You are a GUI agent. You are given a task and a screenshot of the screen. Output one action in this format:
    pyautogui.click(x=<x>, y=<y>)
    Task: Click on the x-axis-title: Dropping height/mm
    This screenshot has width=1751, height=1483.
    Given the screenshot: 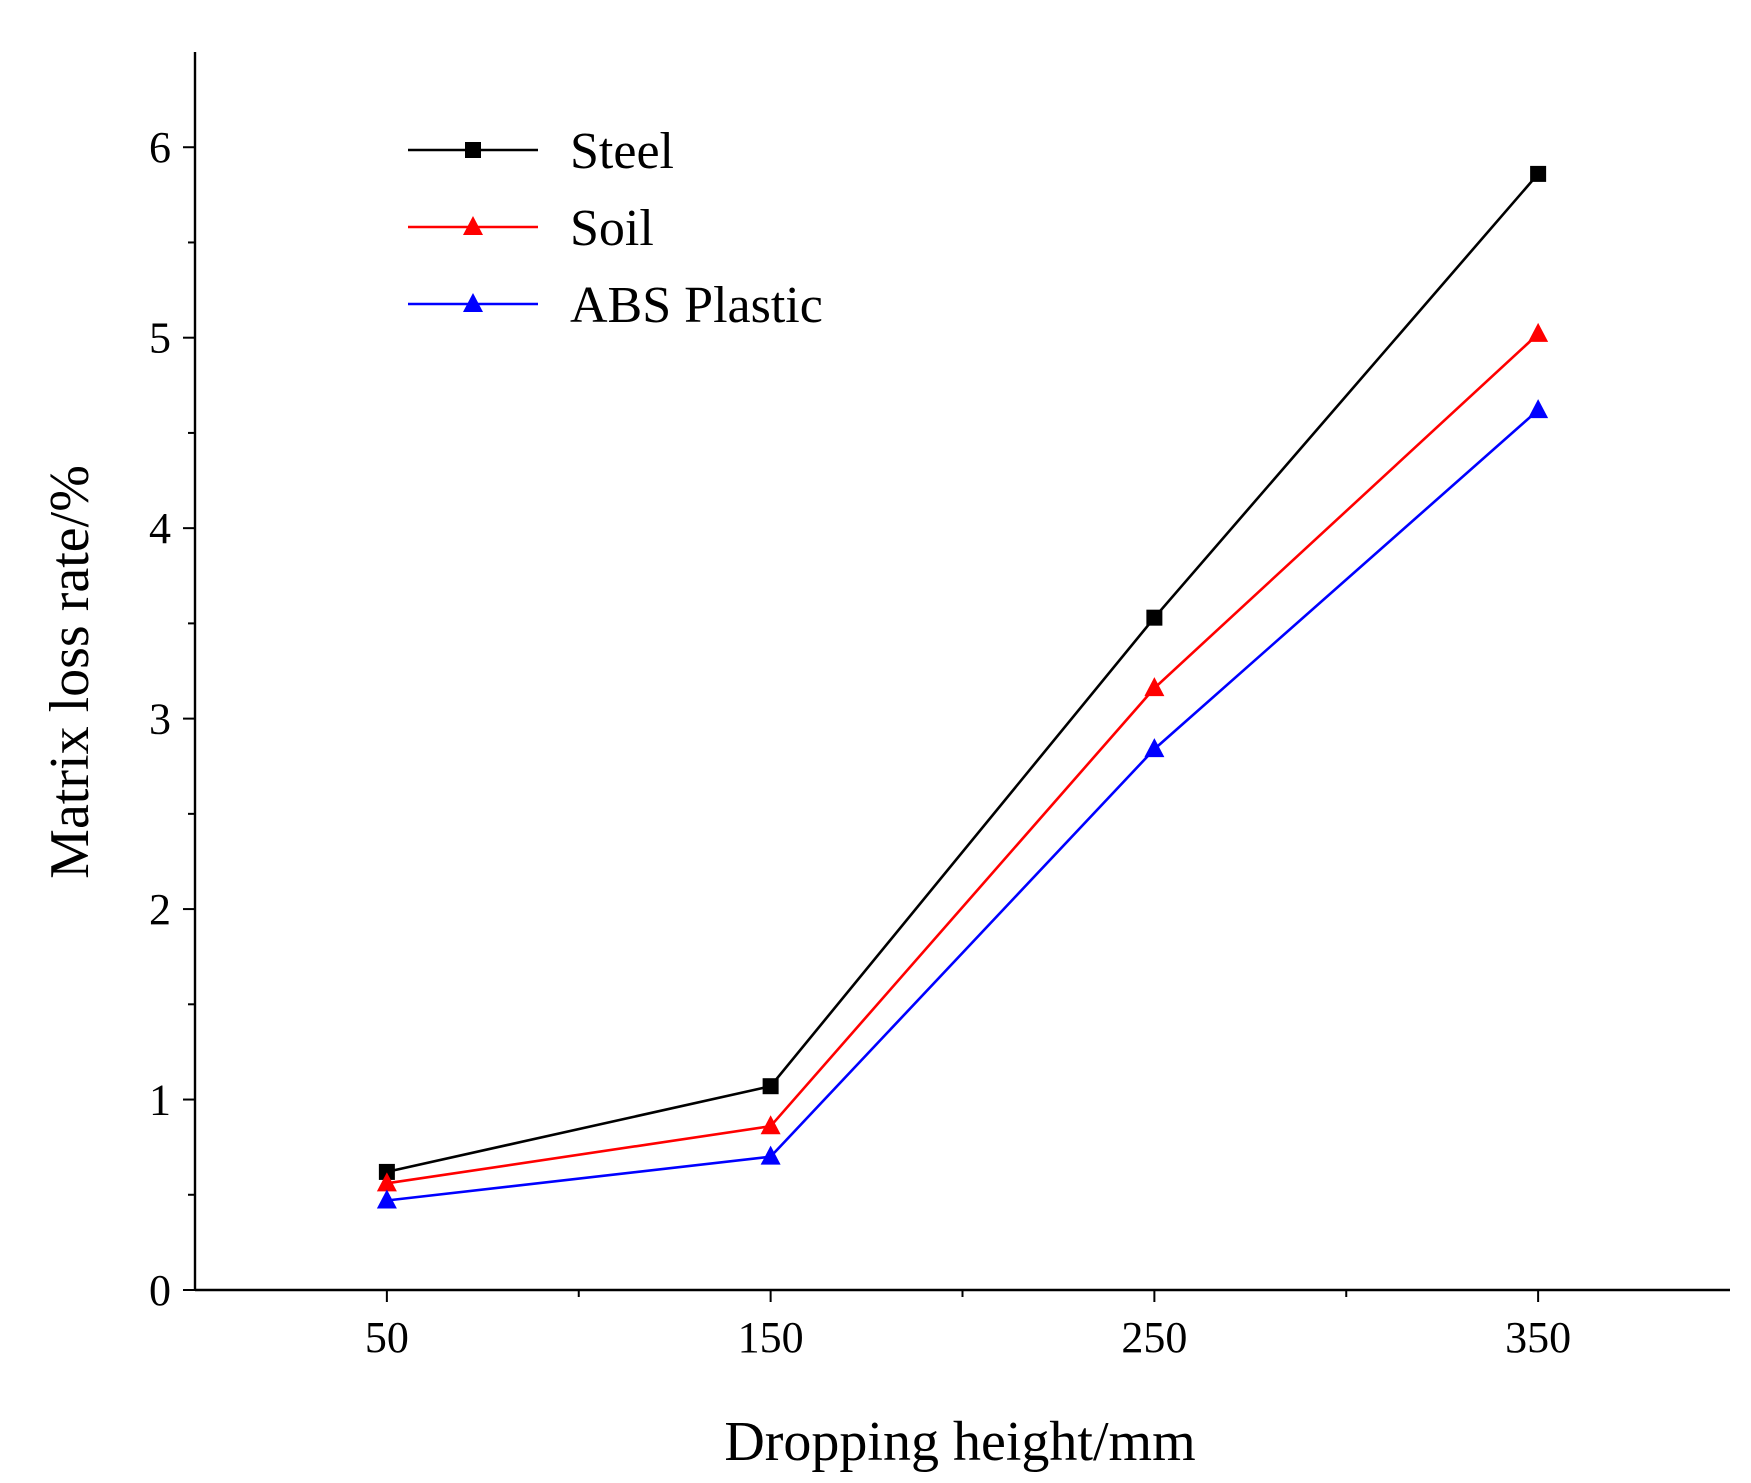 What is the action you would take?
    pyautogui.click(x=959, y=1442)
    